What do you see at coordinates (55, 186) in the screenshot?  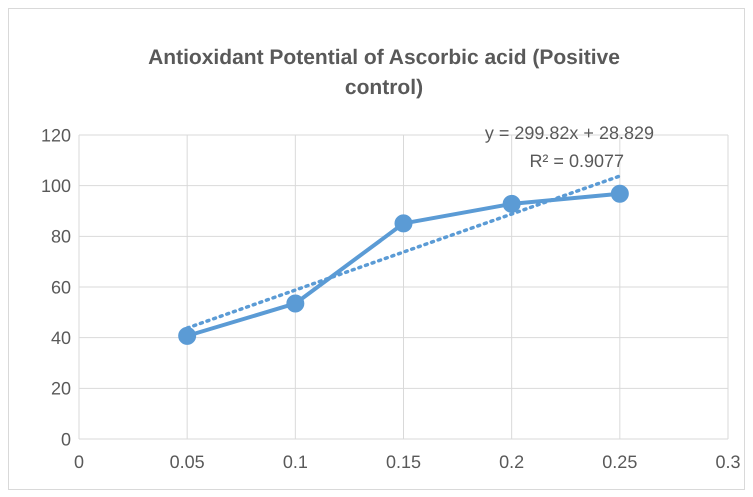 I see `y-tick-label: 100` at bounding box center [55, 186].